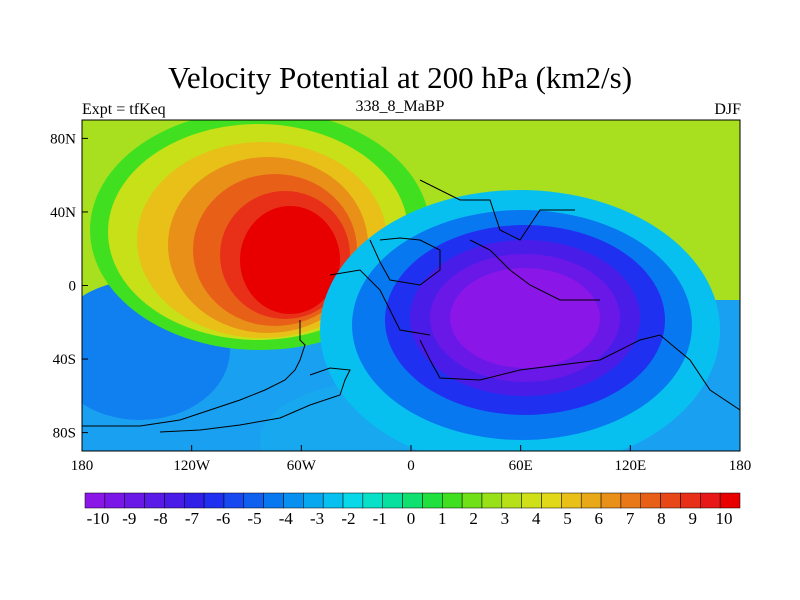 Image resolution: width=800 pixels, height=600 pixels. What do you see at coordinates (73, 287) in the screenshot?
I see `y-tick-label: 0` at bounding box center [73, 287].